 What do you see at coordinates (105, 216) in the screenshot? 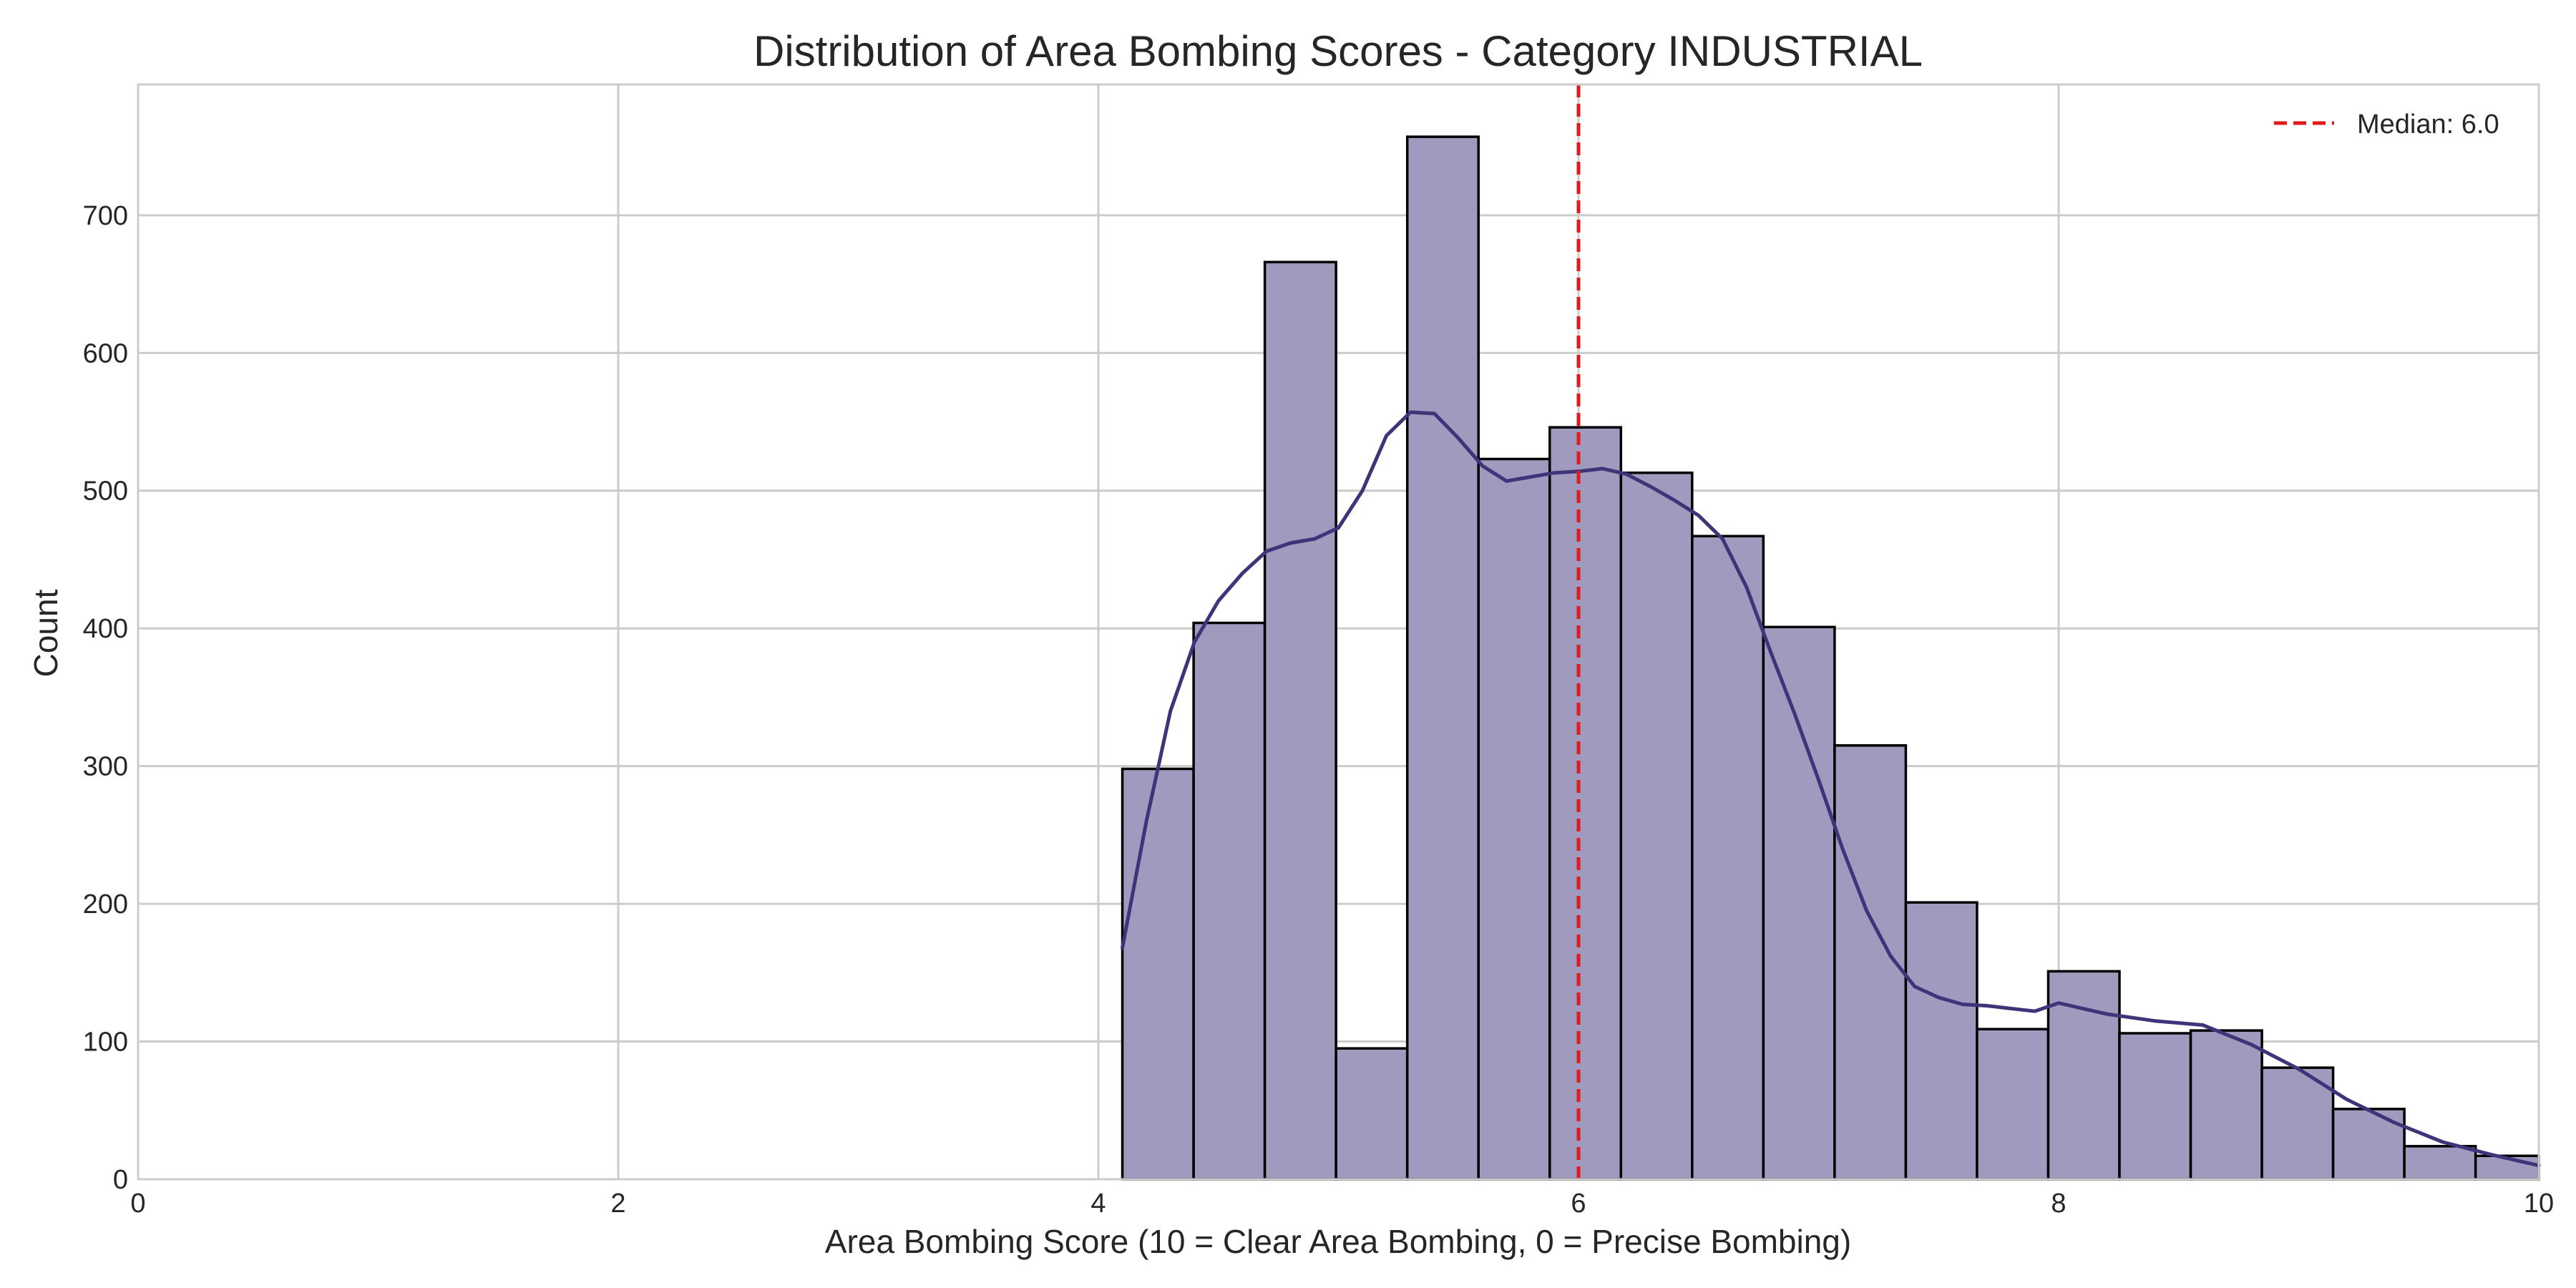
I see `y-tick-label: 700` at bounding box center [105, 216].